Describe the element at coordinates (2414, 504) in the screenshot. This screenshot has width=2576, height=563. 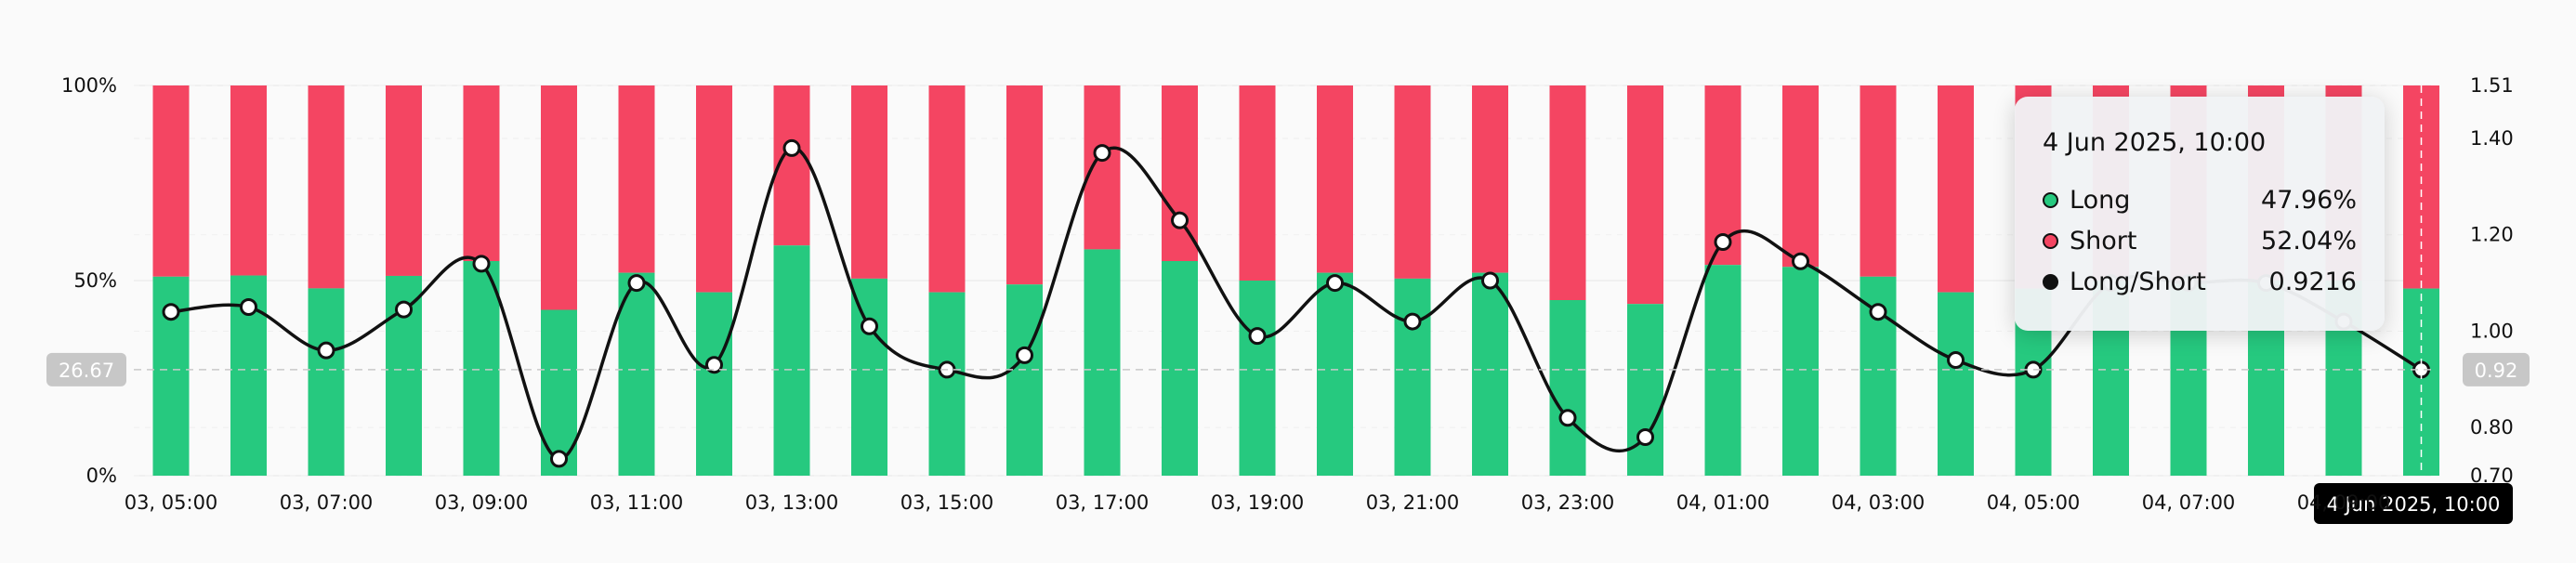
I see `crosshair-x-label: 4 Jun 2025, 10:00` at that location.